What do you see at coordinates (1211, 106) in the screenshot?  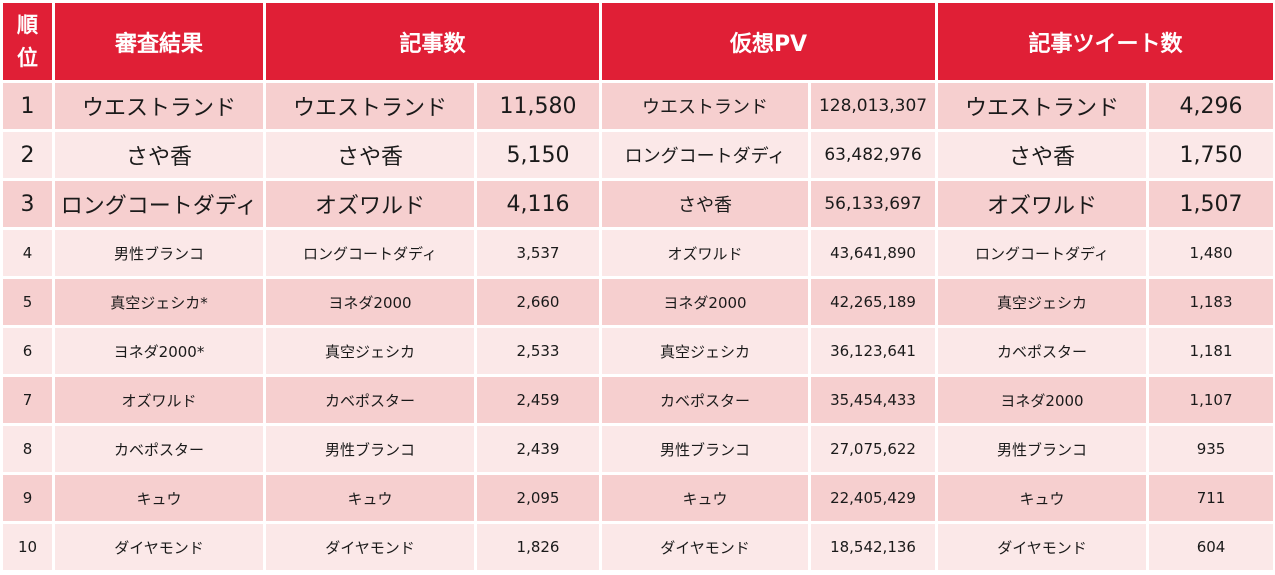 I see `cell-tweets-count: 4,296` at bounding box center [1211, 106].